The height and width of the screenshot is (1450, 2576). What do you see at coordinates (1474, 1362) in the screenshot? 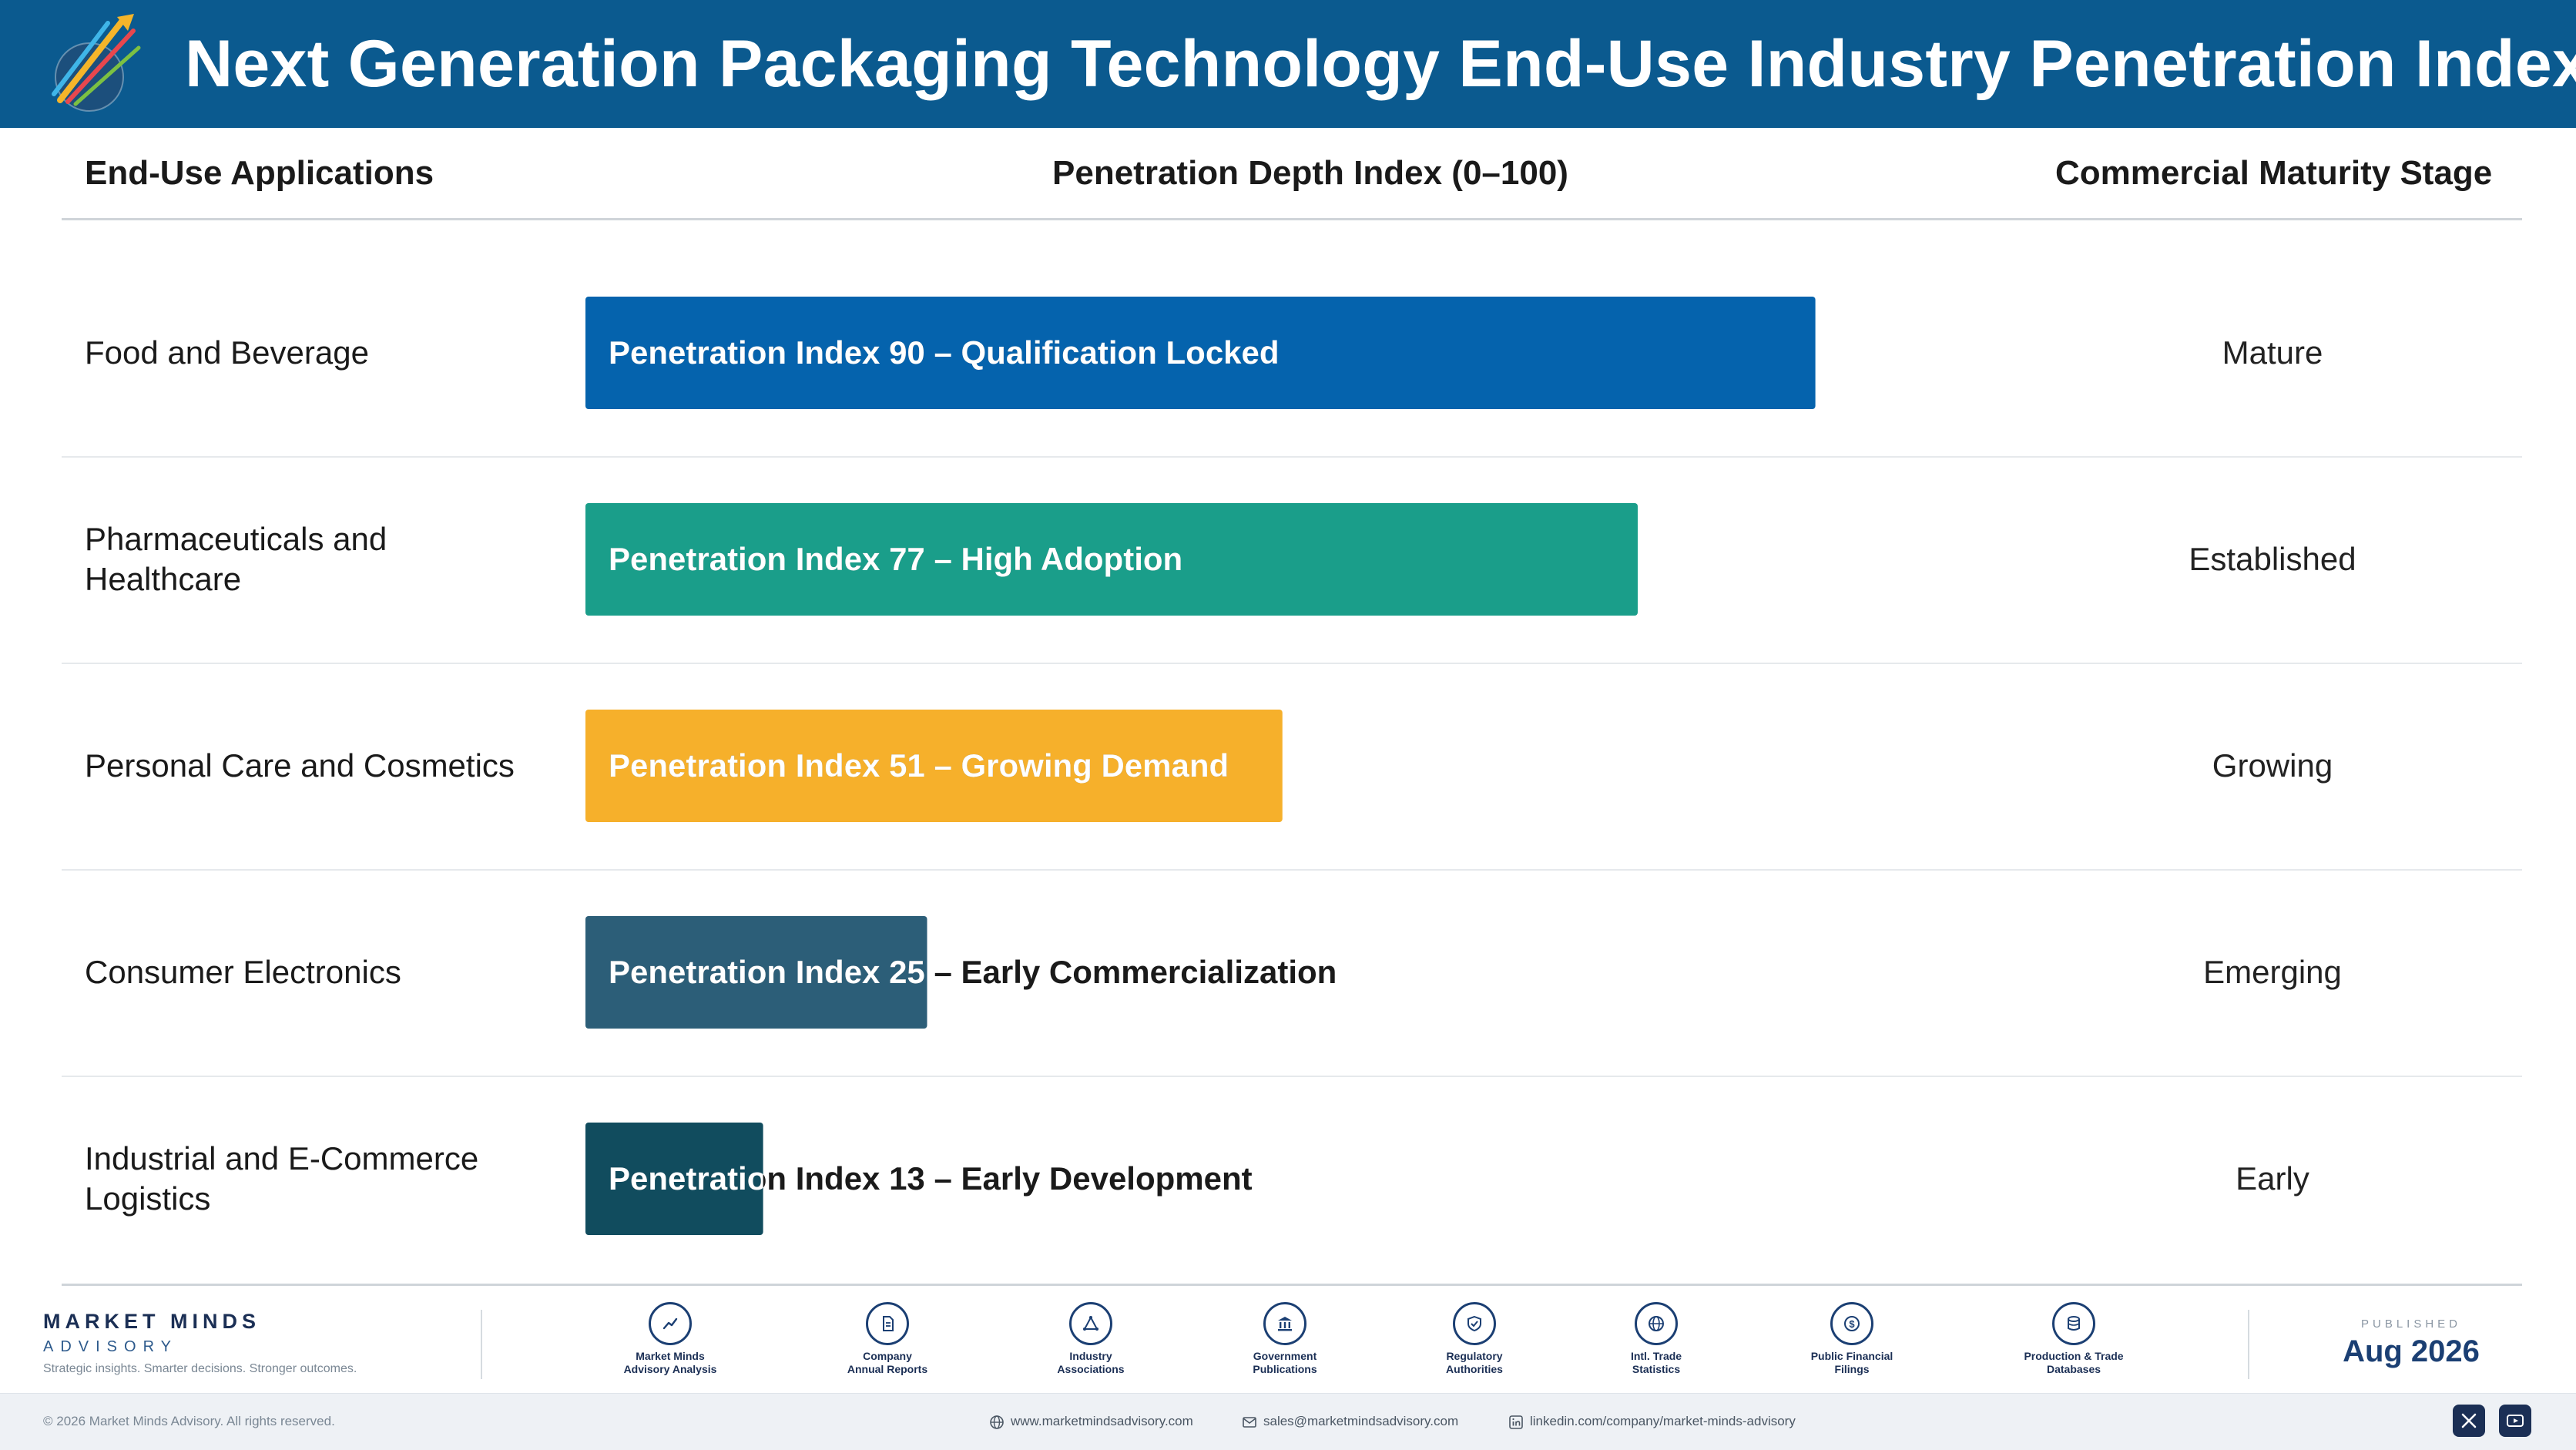
I see `source-label: Regulatory Authorities` at bounding box center [1474, 1362].